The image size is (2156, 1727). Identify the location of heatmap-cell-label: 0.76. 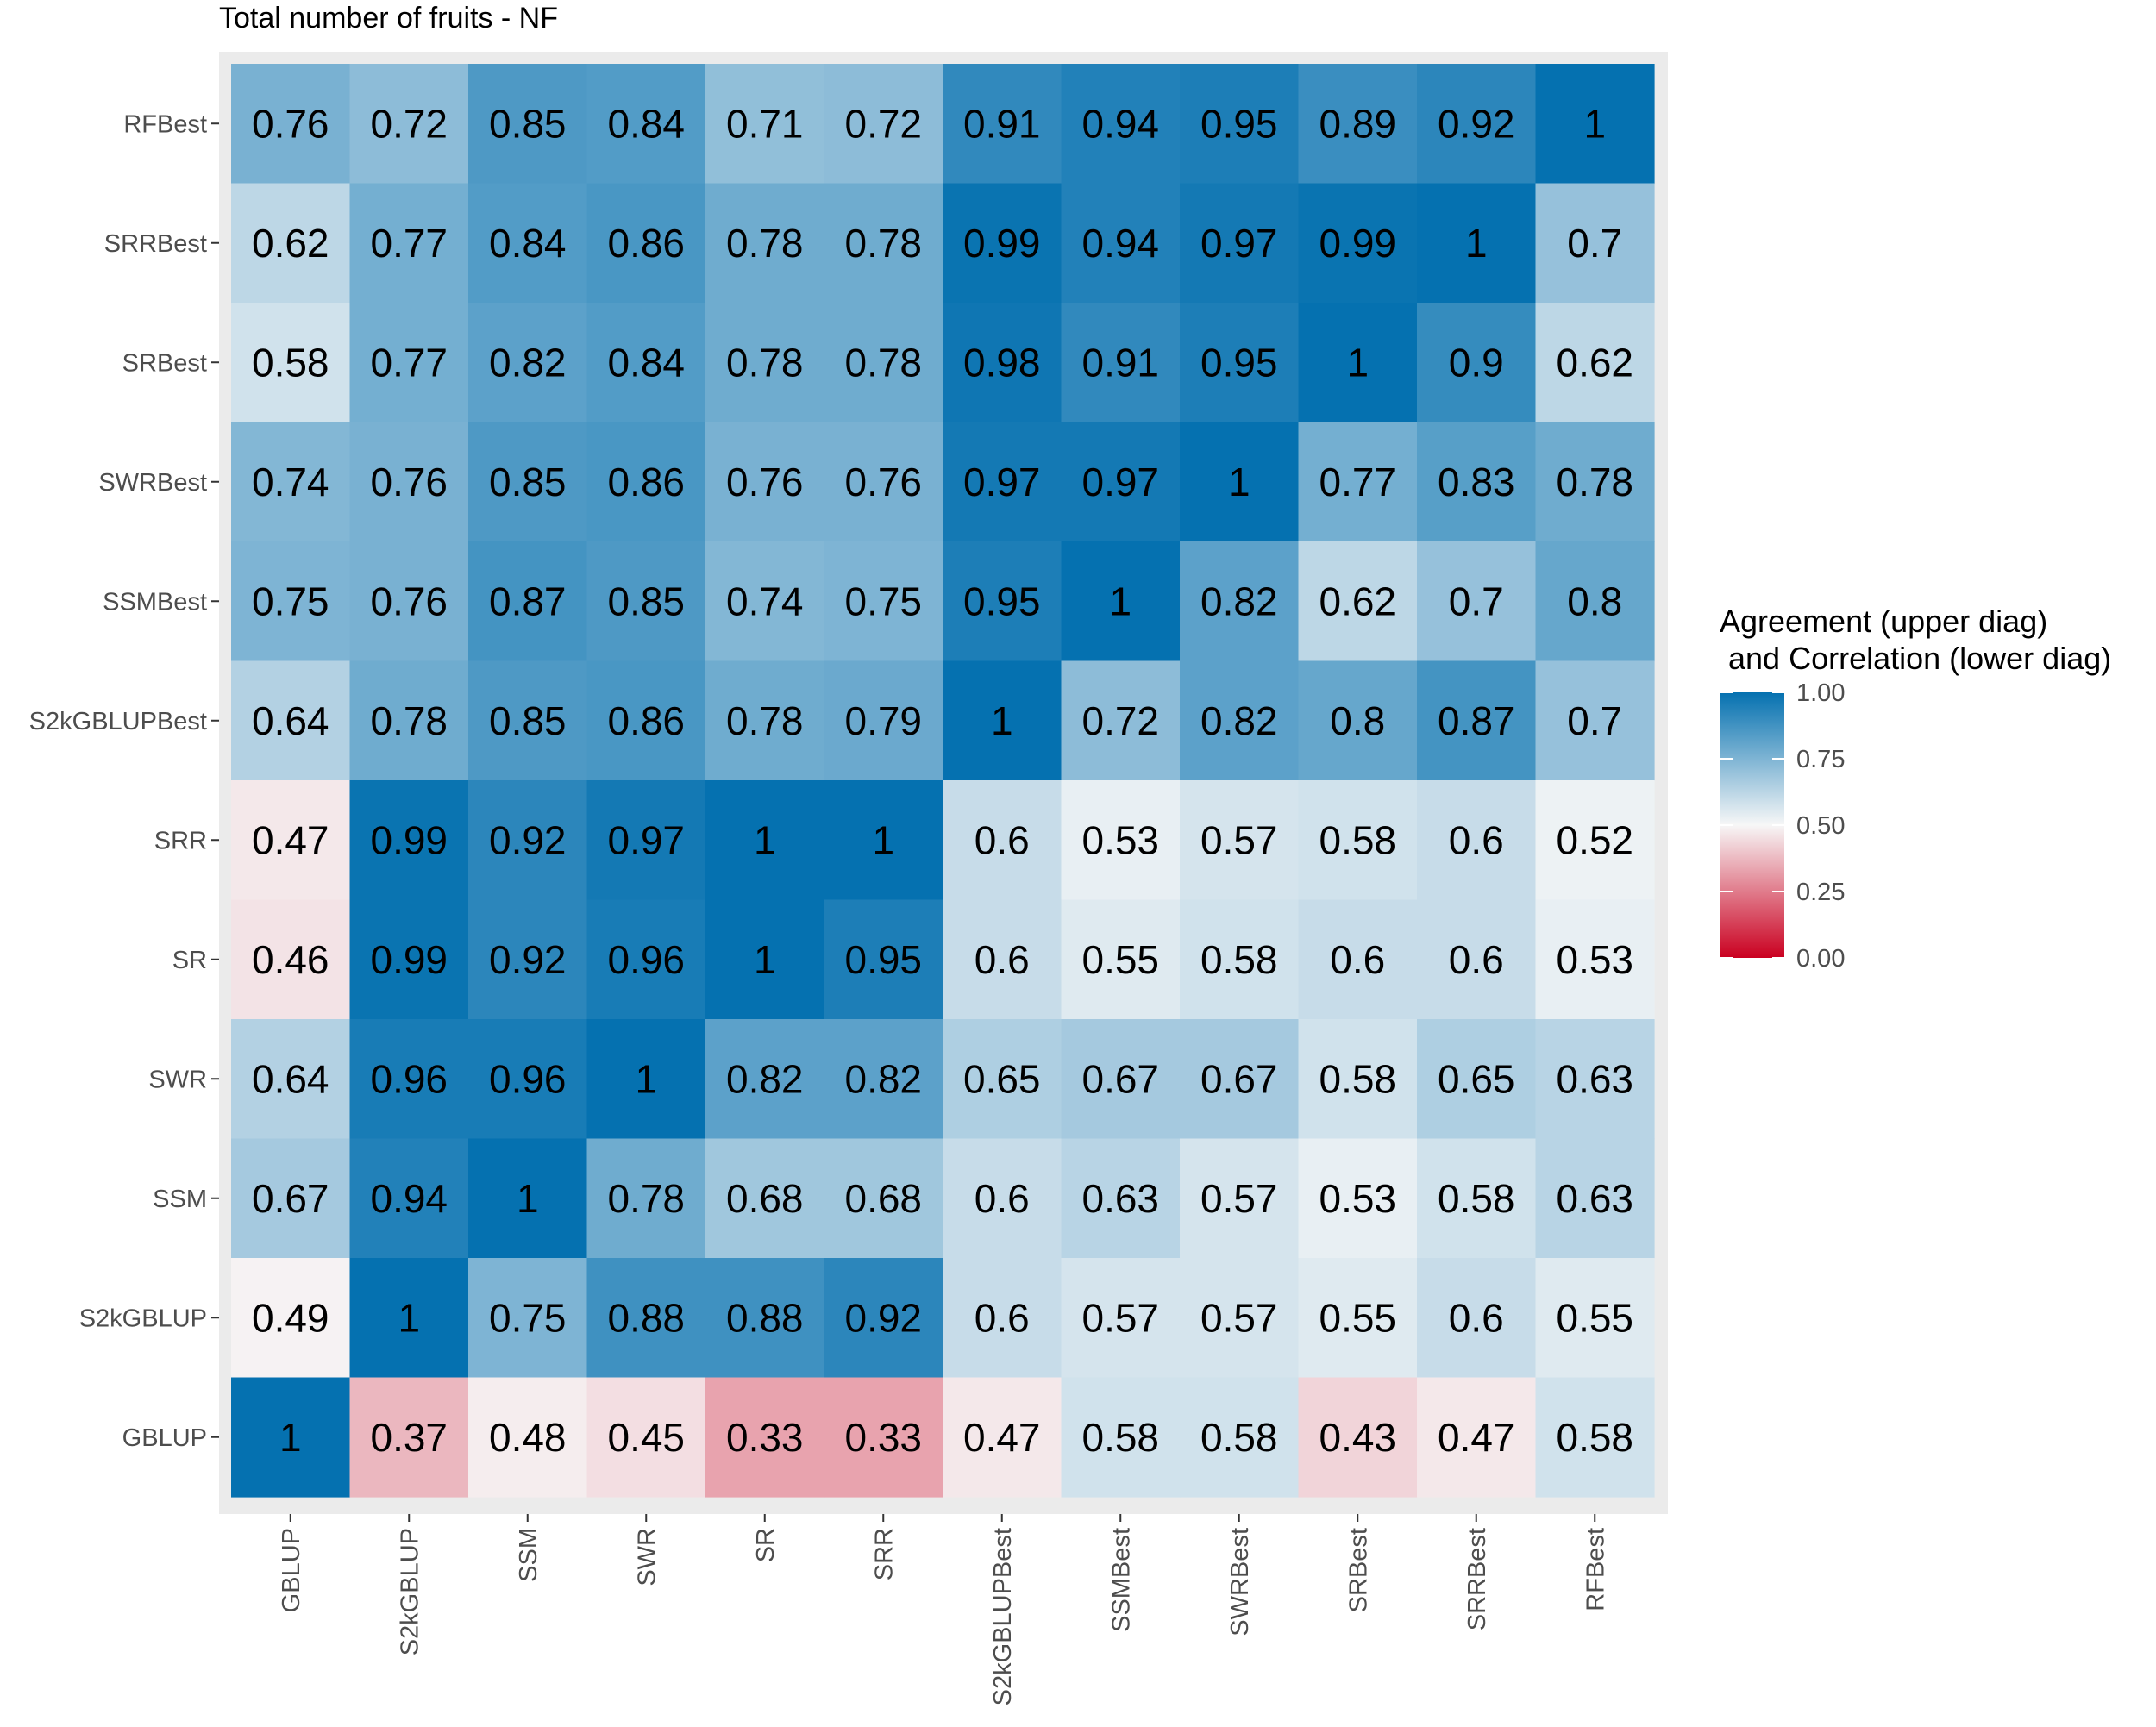
(409, 482).